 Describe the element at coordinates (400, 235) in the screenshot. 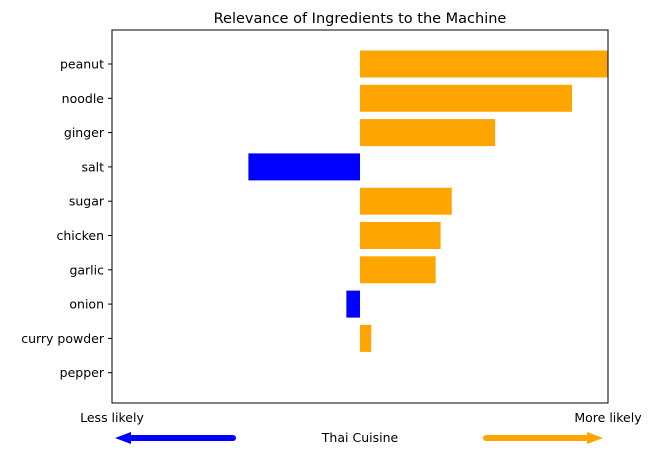

I see `bar-chicken` at that location.